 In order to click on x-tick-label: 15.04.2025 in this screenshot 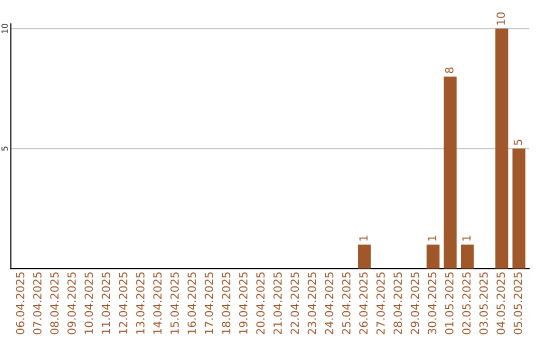, I will do `click(174, 303)`.